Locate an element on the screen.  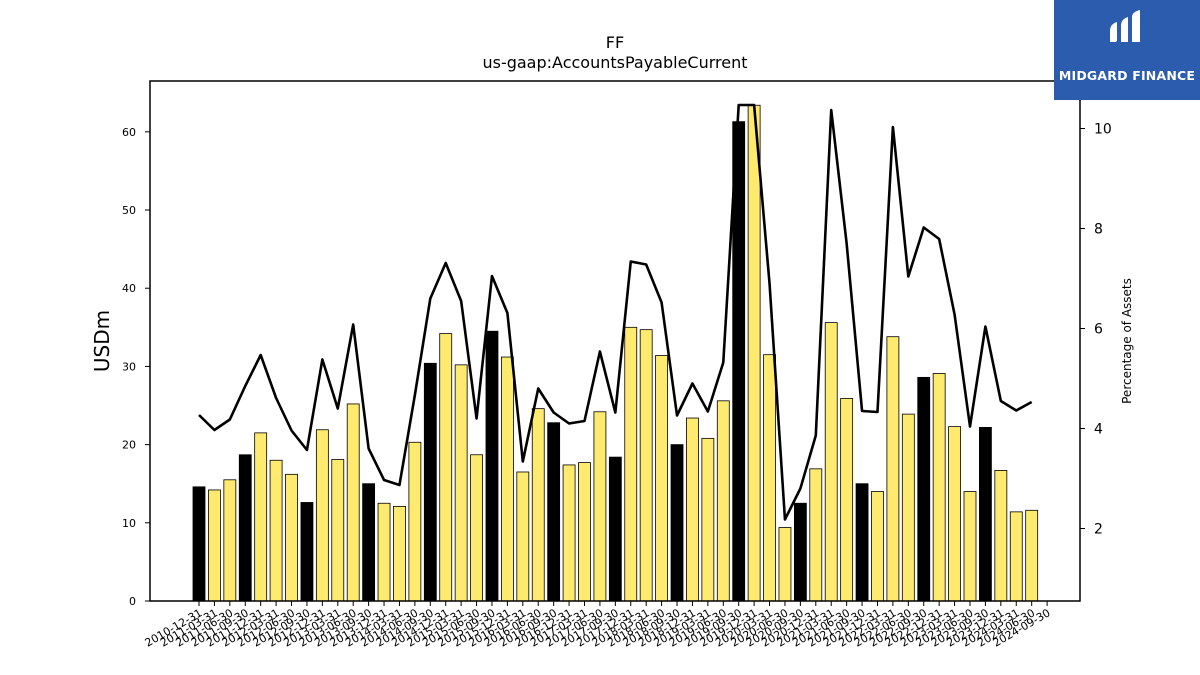
y-tick-label-60: 60 is located at coordinates (129, 132).